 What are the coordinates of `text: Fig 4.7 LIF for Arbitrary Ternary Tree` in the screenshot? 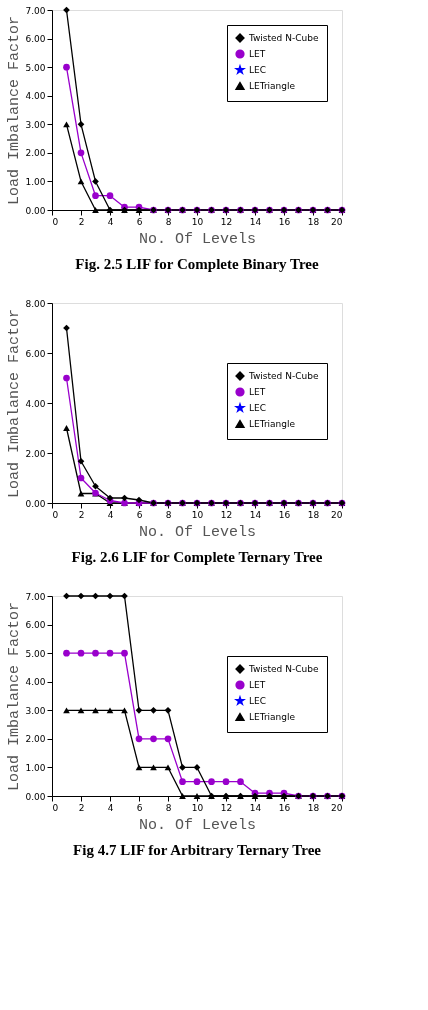 It's located at (197, 850).